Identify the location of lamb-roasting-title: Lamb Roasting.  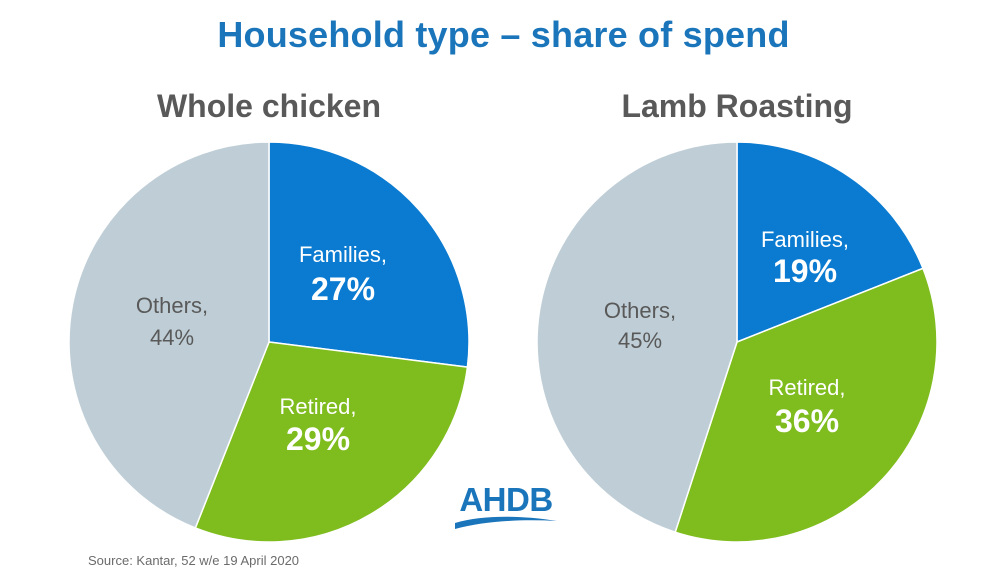
(737, 106).